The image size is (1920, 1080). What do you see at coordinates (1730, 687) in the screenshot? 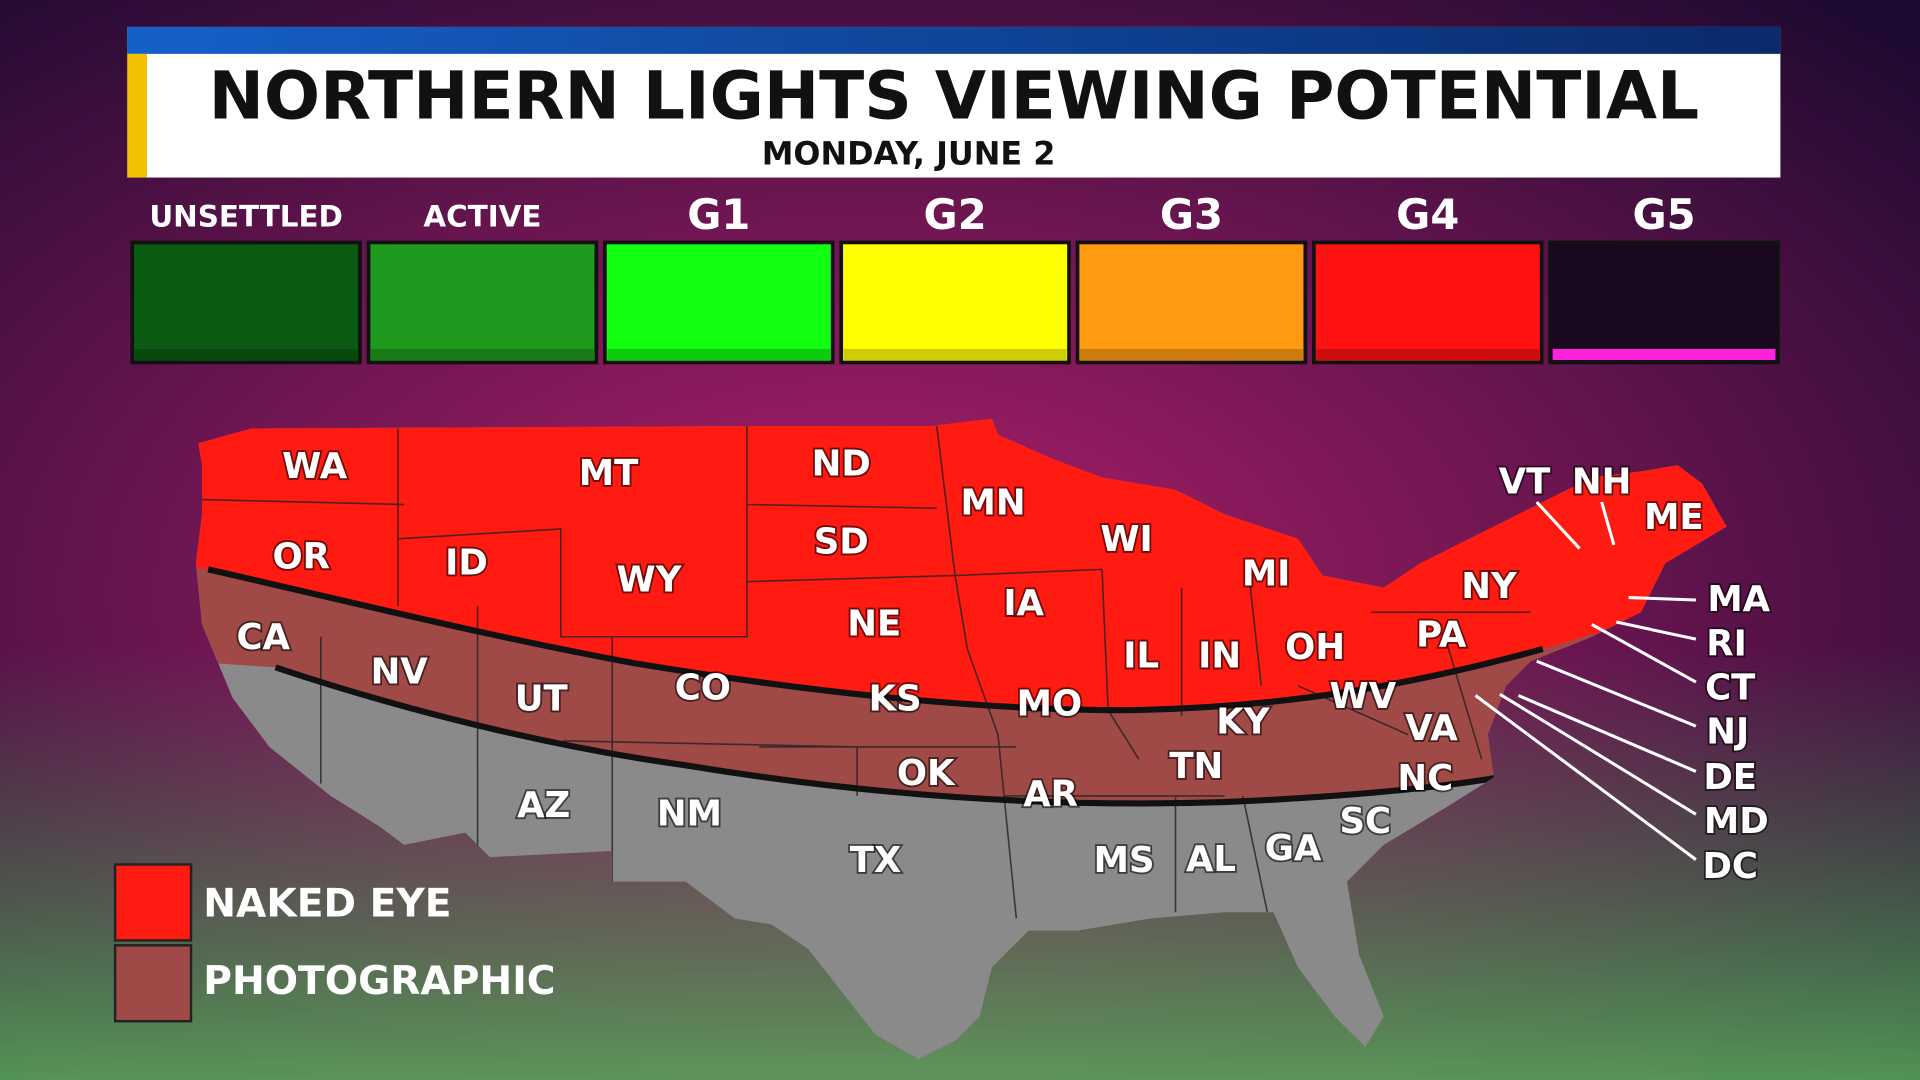
I see `state-label: CT` at bounding box center [1730, 687].